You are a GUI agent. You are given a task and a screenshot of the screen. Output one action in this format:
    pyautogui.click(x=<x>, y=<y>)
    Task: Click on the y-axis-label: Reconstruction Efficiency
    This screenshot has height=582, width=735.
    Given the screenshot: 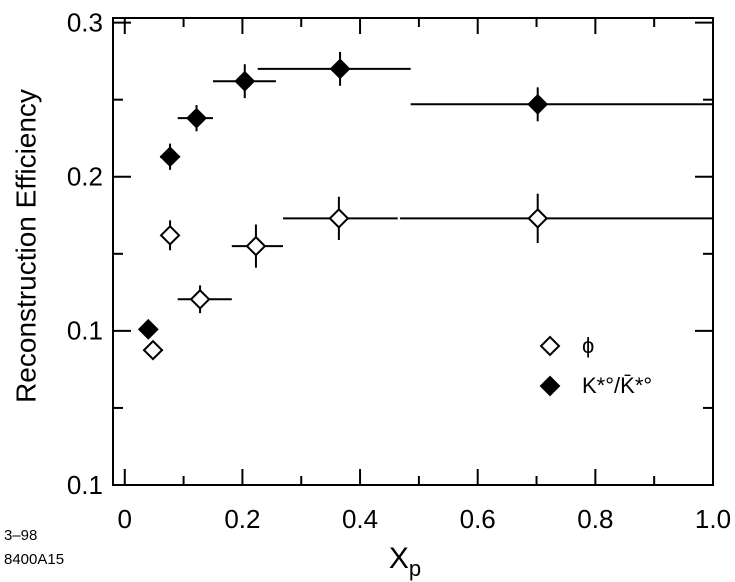 What is the action you would take?
    pyautogui.click(x=25, y=246)
    